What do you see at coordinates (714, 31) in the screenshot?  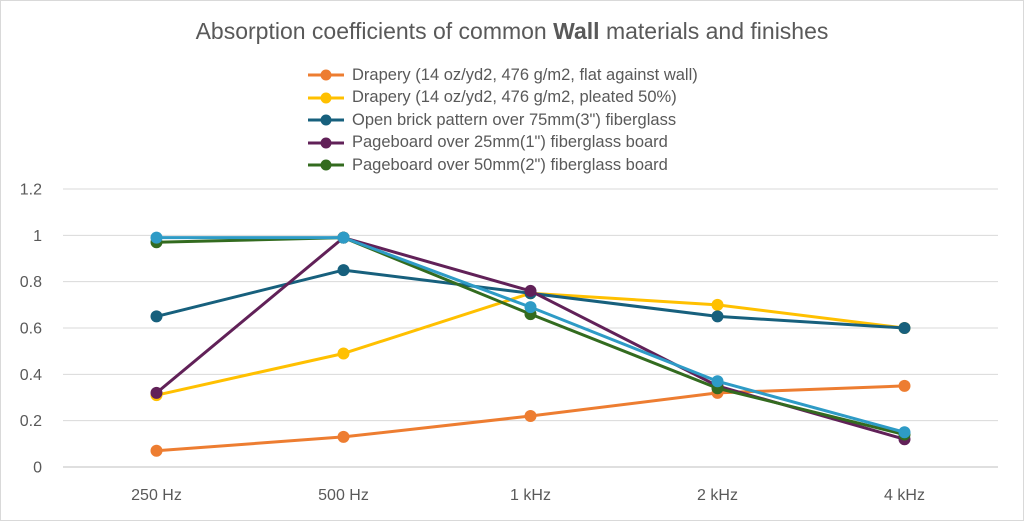 I see `title-part-after: materials and finishes` at bounding box center [714, 31].